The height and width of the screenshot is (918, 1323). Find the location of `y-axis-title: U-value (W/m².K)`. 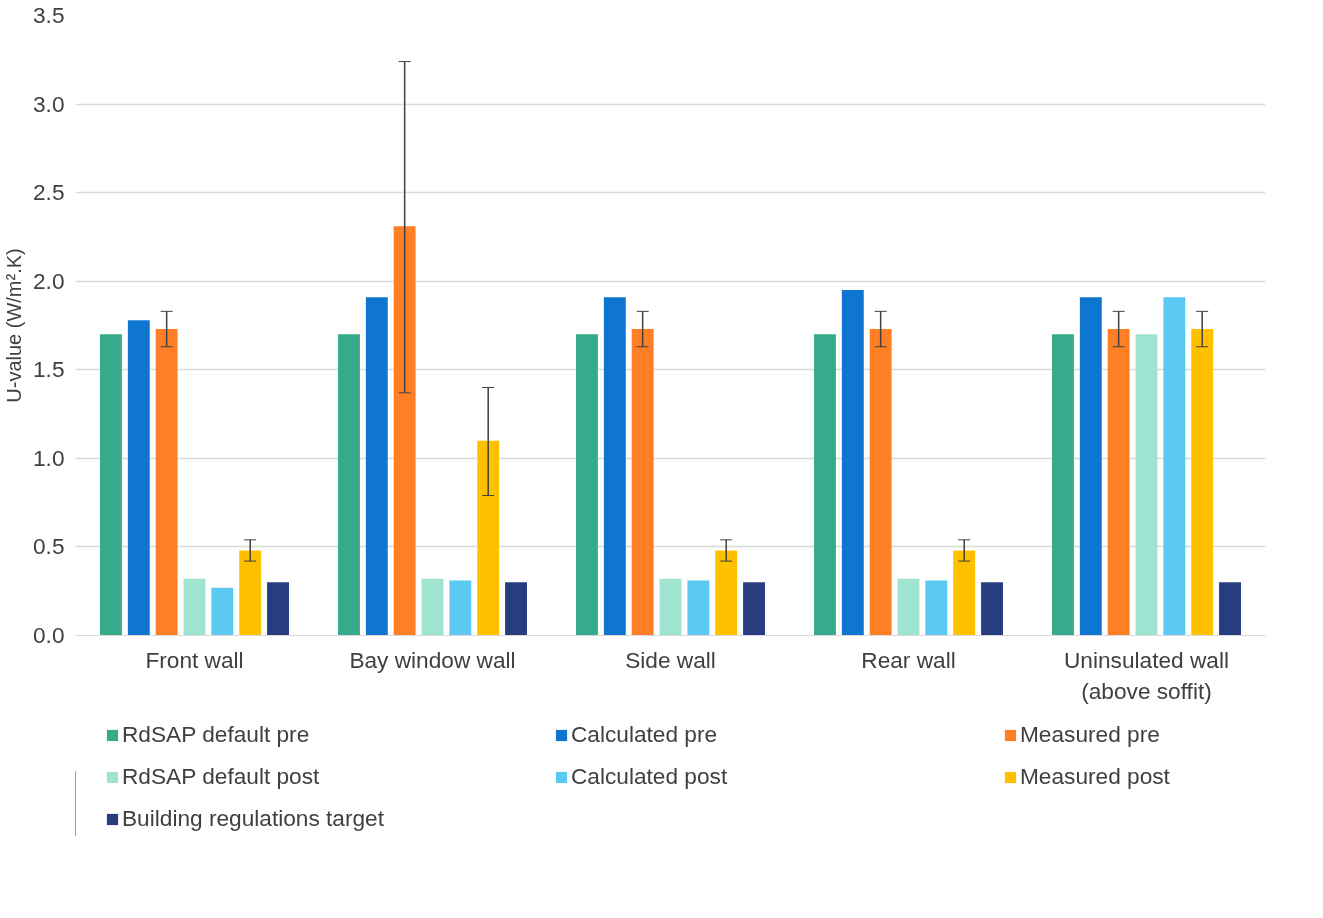

y-axis-title: U-value (W/m².K) is located at coordinates (14, 325).